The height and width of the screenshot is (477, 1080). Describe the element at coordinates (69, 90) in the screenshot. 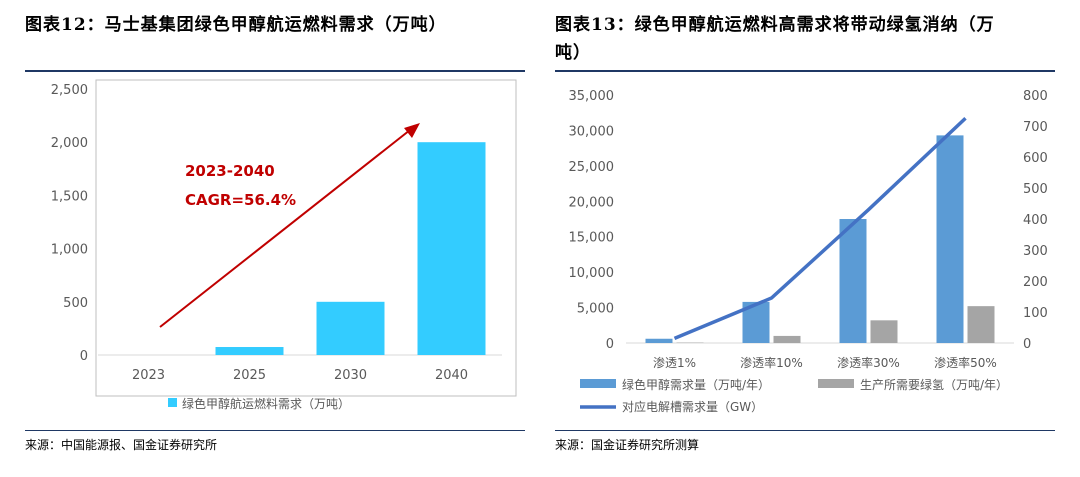

I see `left-y-tick-label: 2,500` at that location.